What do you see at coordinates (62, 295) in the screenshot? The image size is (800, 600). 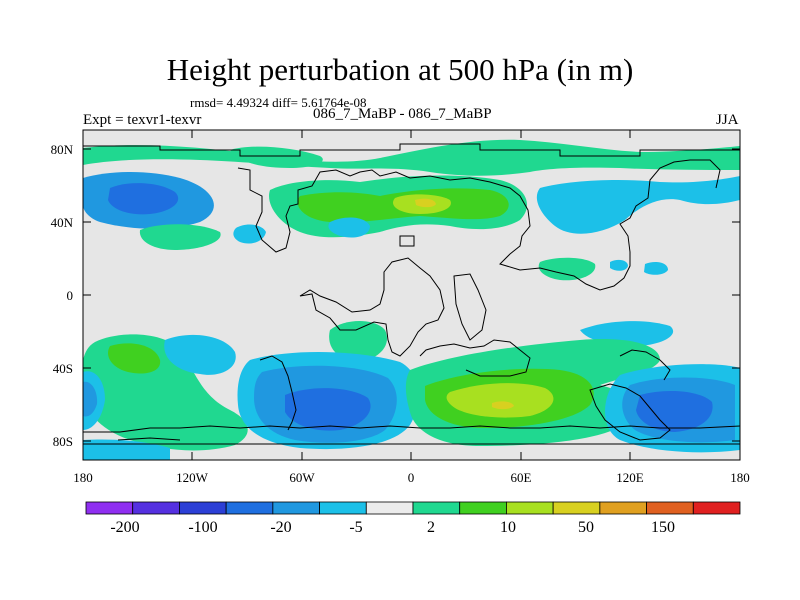 I see `latitude-labels: 80N 40N 0 40S 80S` at bounding box center [62, 295].